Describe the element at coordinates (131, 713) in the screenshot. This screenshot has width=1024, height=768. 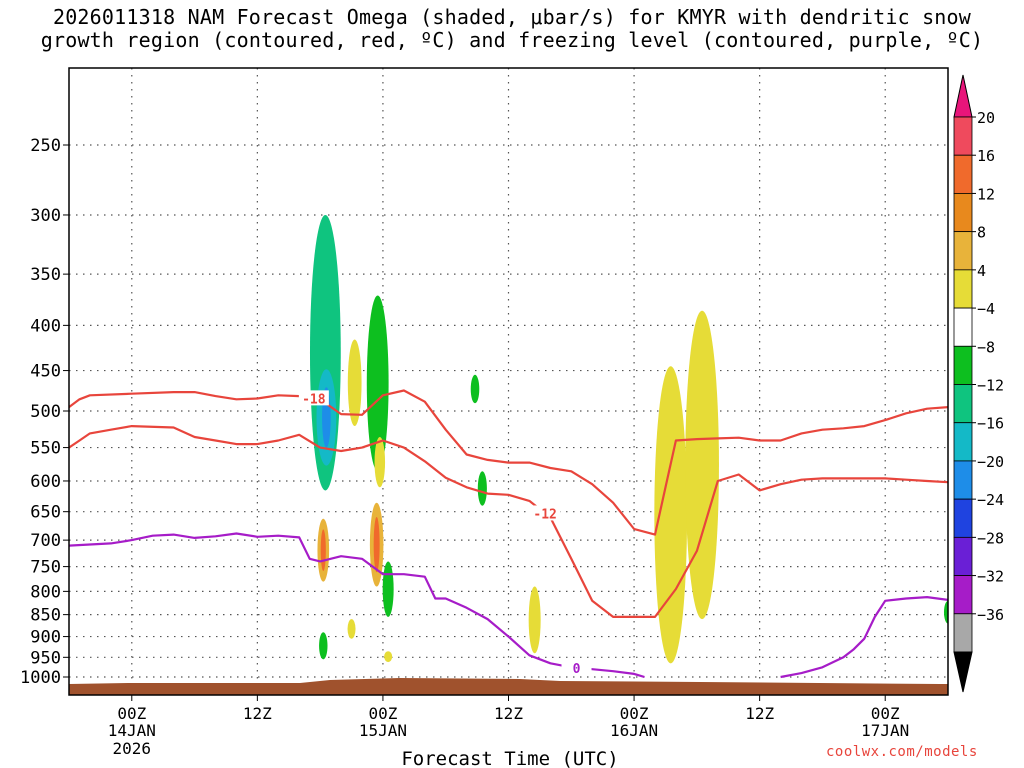
I see `x-tick-label-6: 00Z` at that location.